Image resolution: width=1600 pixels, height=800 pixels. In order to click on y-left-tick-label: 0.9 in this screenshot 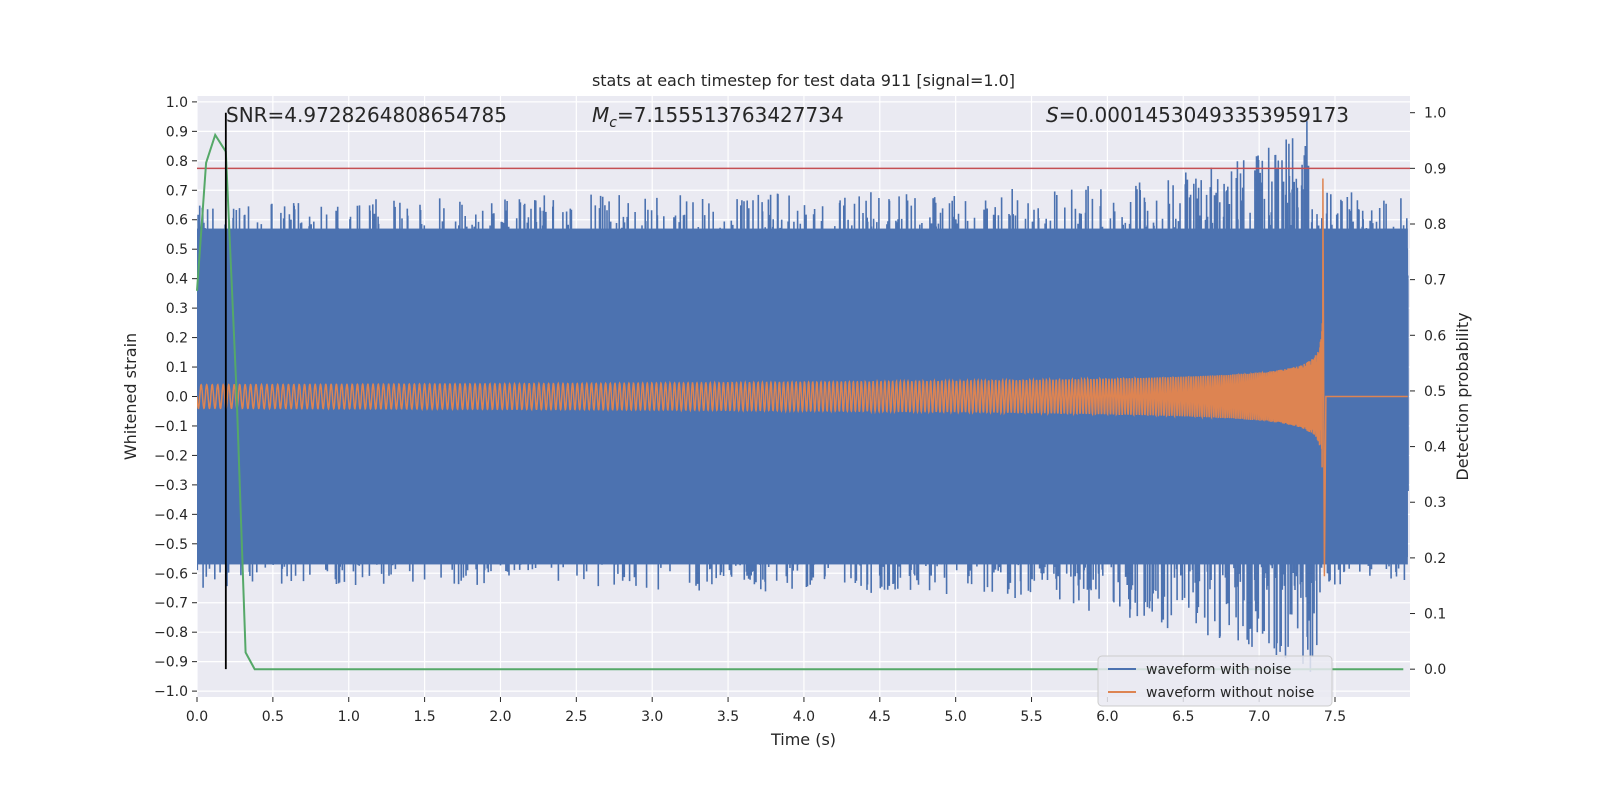, I will do `click(177, 132)`.